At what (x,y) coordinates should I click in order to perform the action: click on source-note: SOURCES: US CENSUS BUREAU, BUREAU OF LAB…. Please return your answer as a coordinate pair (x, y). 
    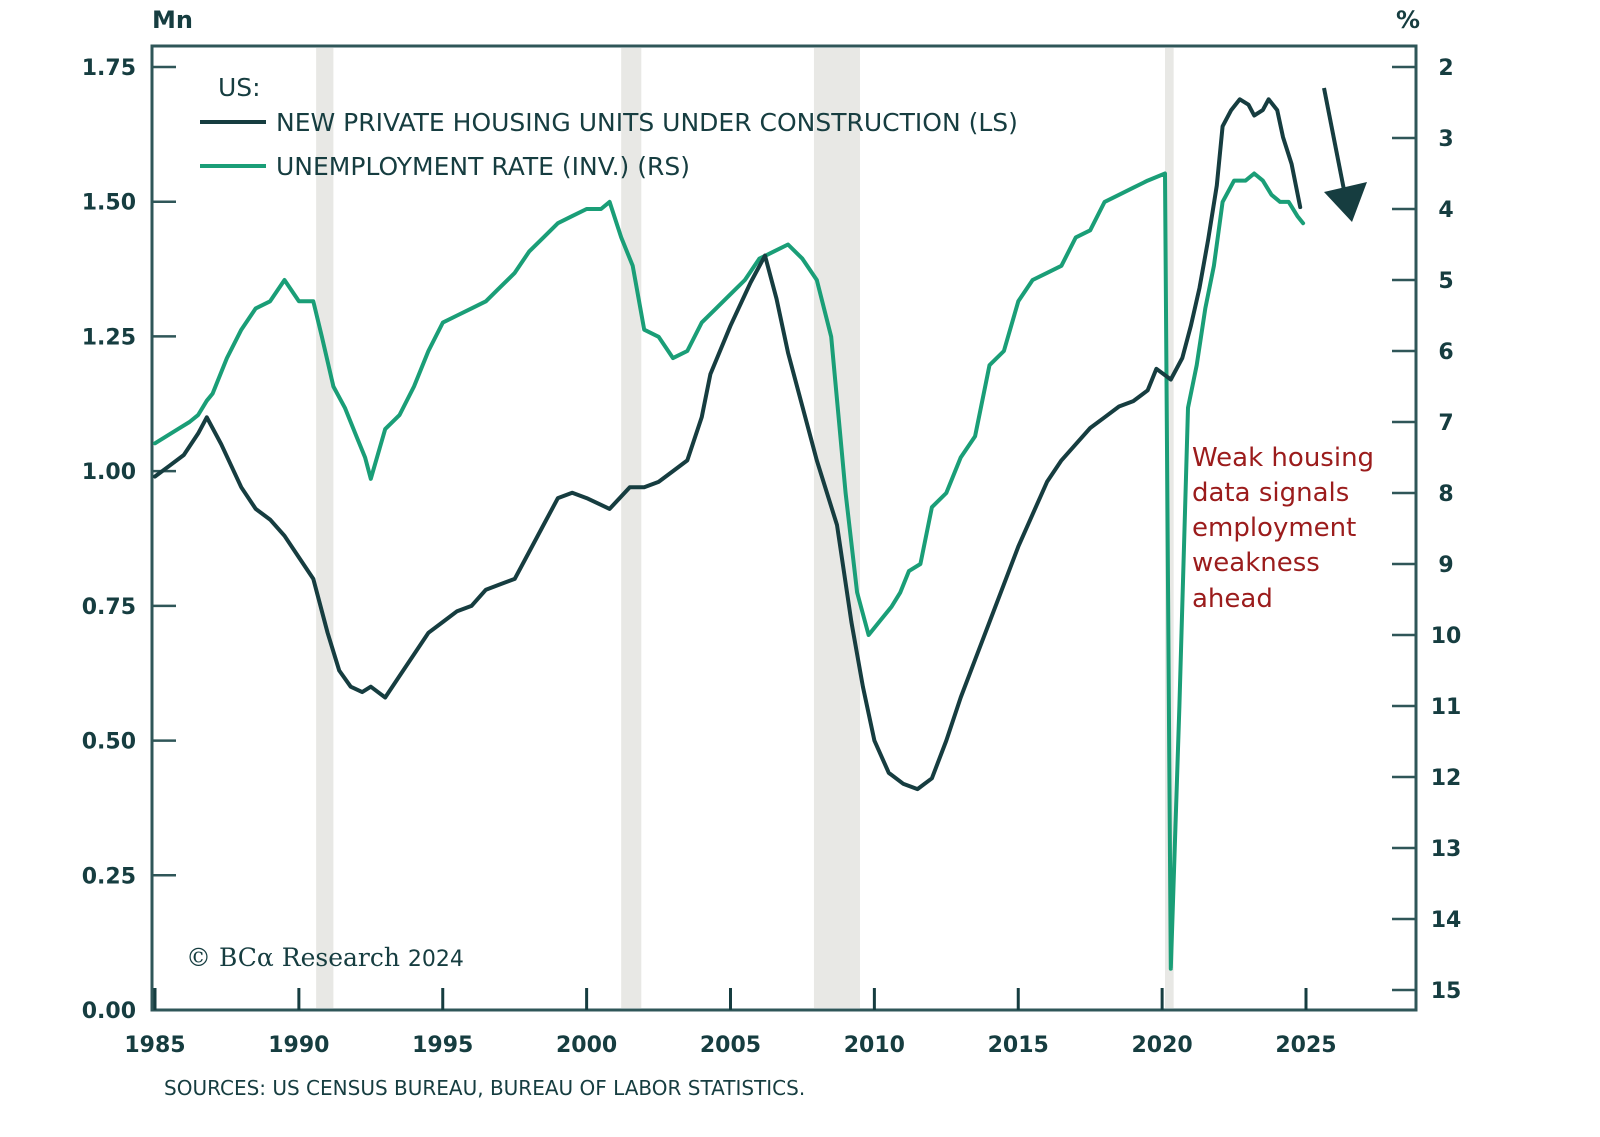
    Looking at the image, I should click on (484, 1088).